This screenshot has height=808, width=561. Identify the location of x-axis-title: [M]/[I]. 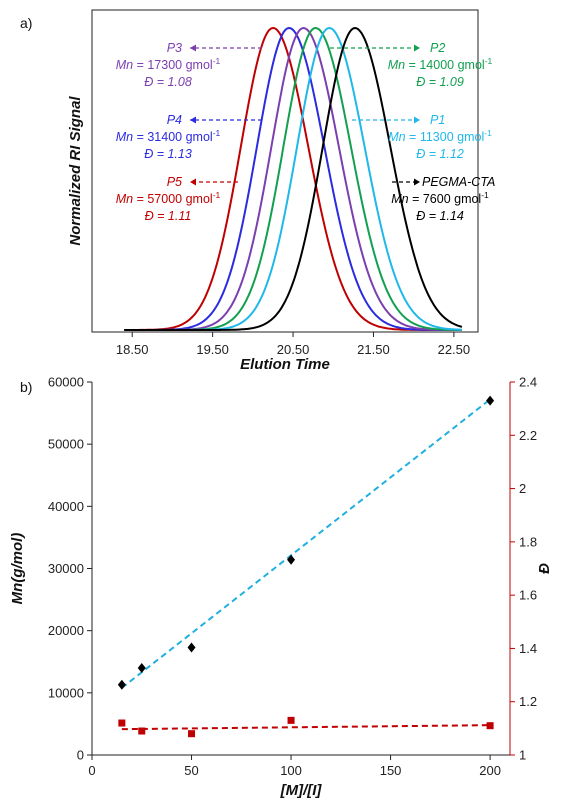
(301, 790).